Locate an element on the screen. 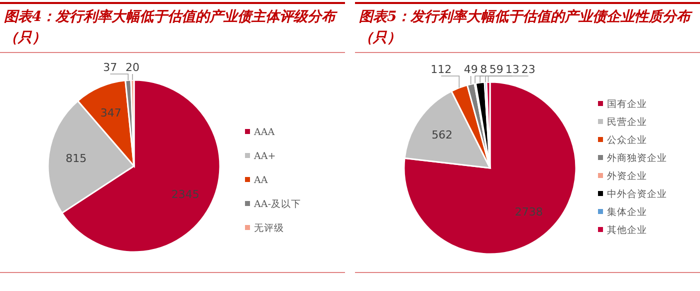 This screenshot has height=291, width=700. data-label: 2738 is located at coordinates (528, 212).